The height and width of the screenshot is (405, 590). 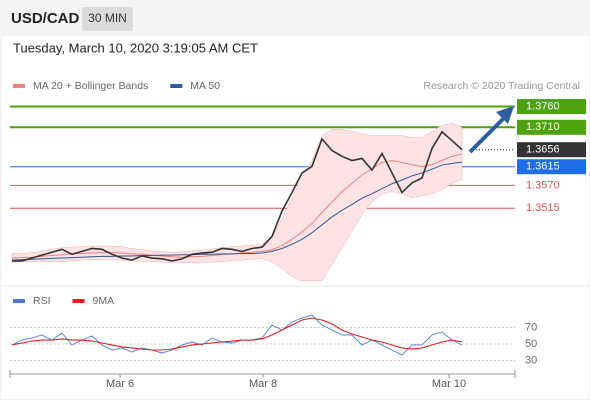 I want to click on level-label: 1.3615, so click(x=543, y=167).